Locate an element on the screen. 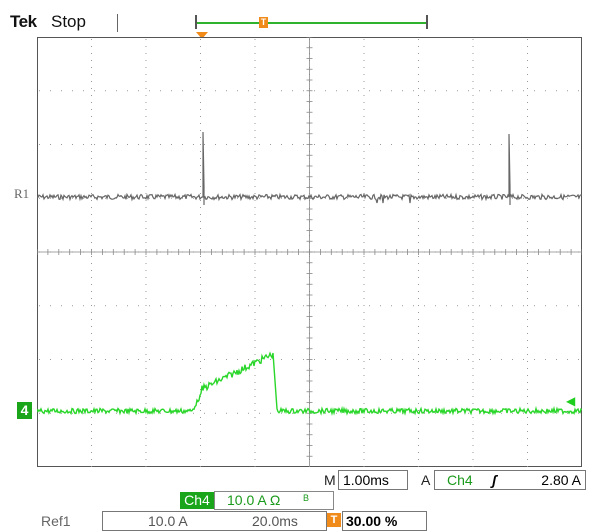 This screenshot has width=591, height=532. trigger-position-readout: 30.00 % is located at coordinates (384, 521).